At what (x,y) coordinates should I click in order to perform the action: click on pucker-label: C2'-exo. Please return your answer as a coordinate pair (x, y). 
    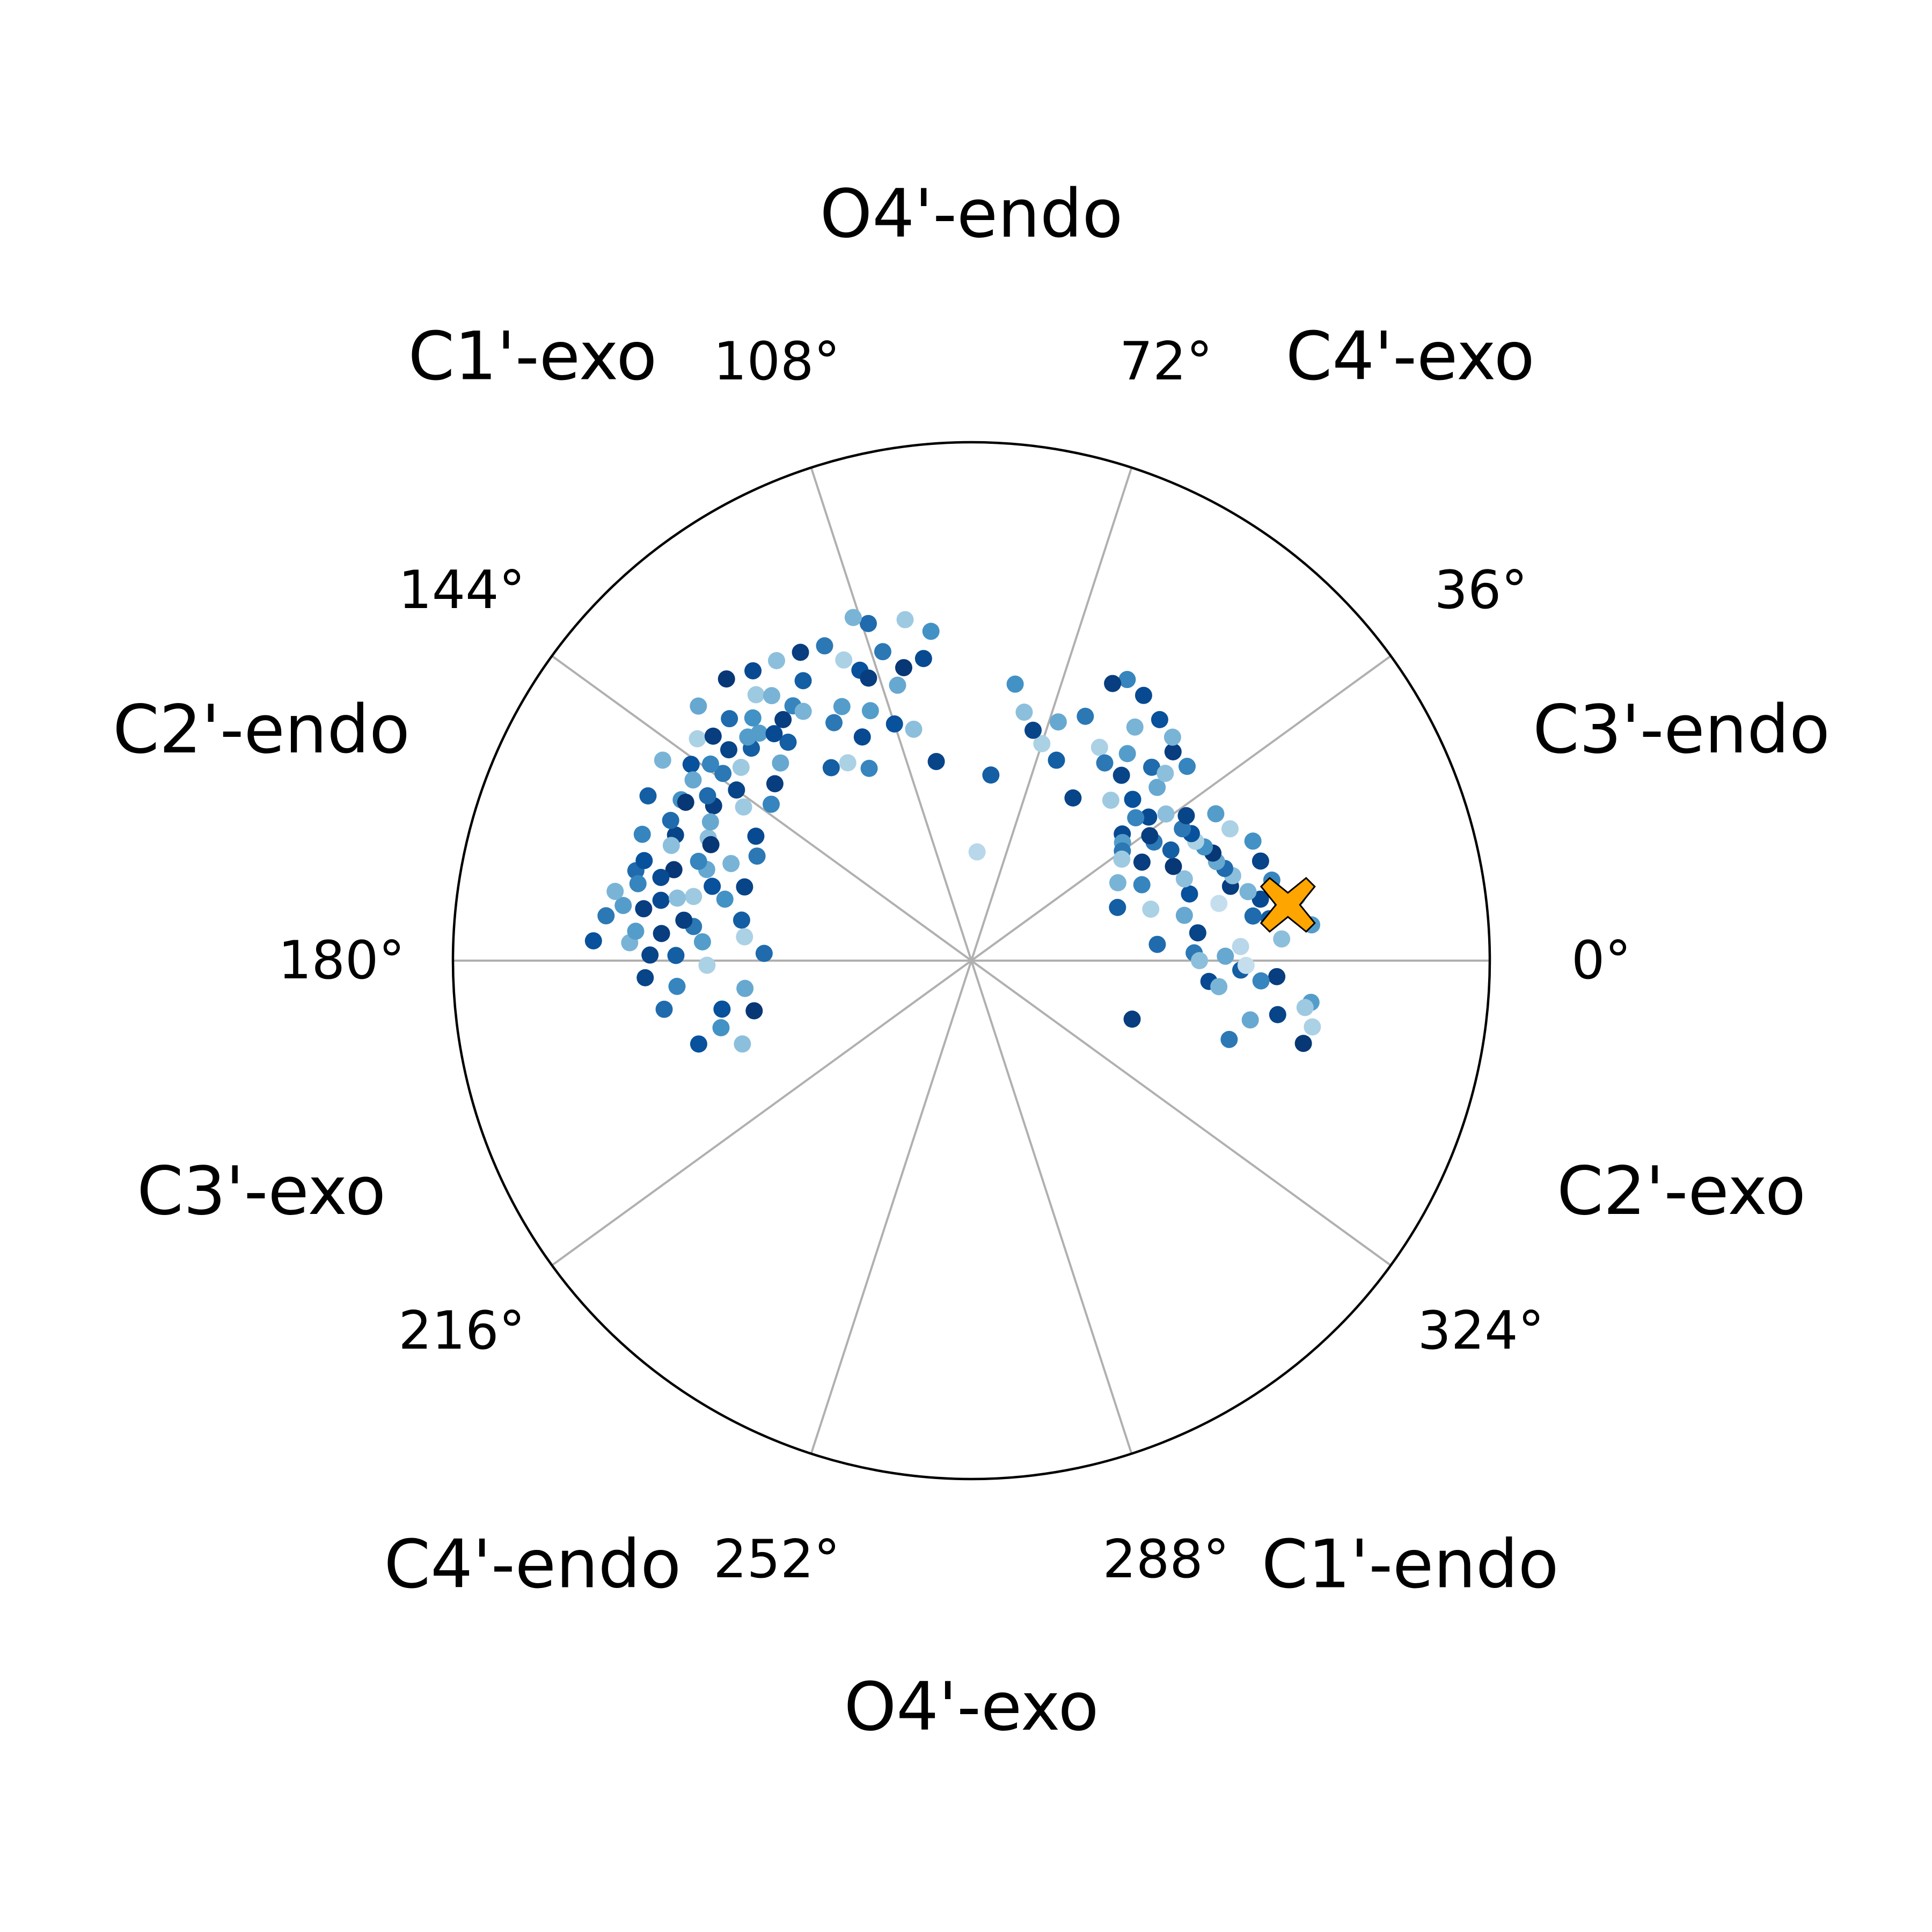
    Looking at the image, I should click on (1681, 1191).